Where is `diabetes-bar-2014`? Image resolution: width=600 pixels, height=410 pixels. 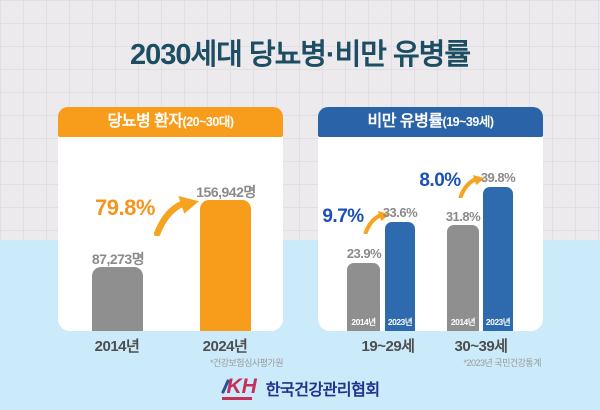 diabetes-bar-2014 is located at coordinates (117, 299).